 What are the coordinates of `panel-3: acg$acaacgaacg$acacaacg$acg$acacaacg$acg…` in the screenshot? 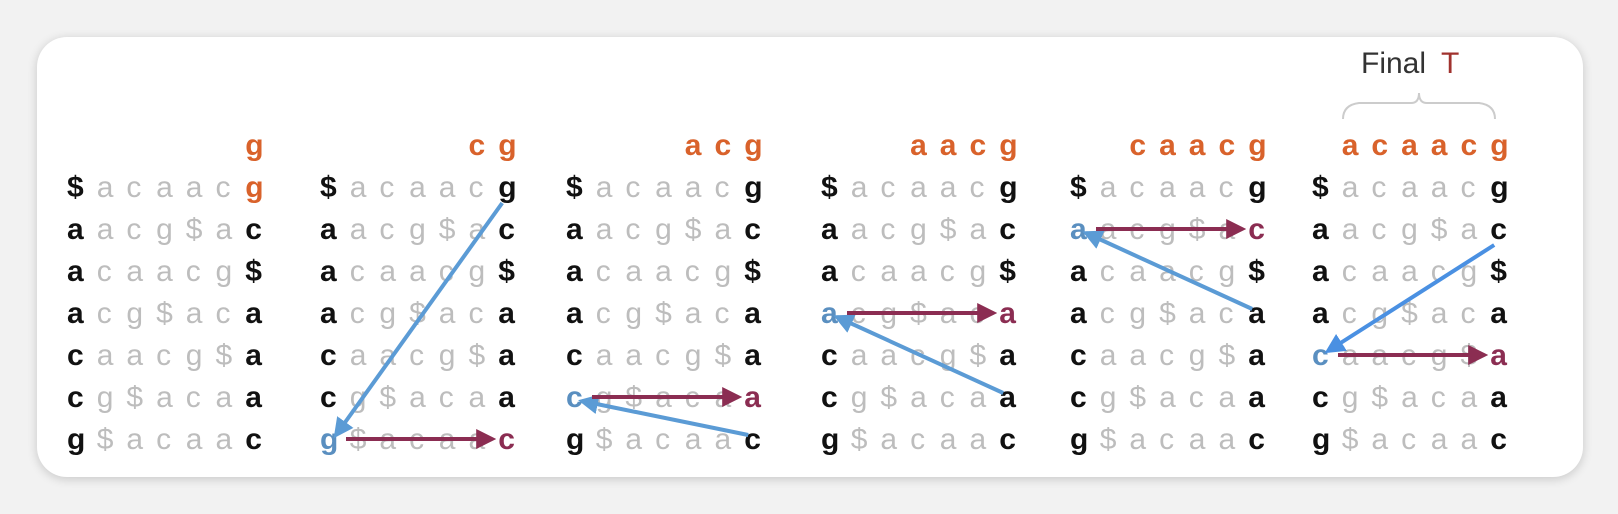 It's located at (664, 292).